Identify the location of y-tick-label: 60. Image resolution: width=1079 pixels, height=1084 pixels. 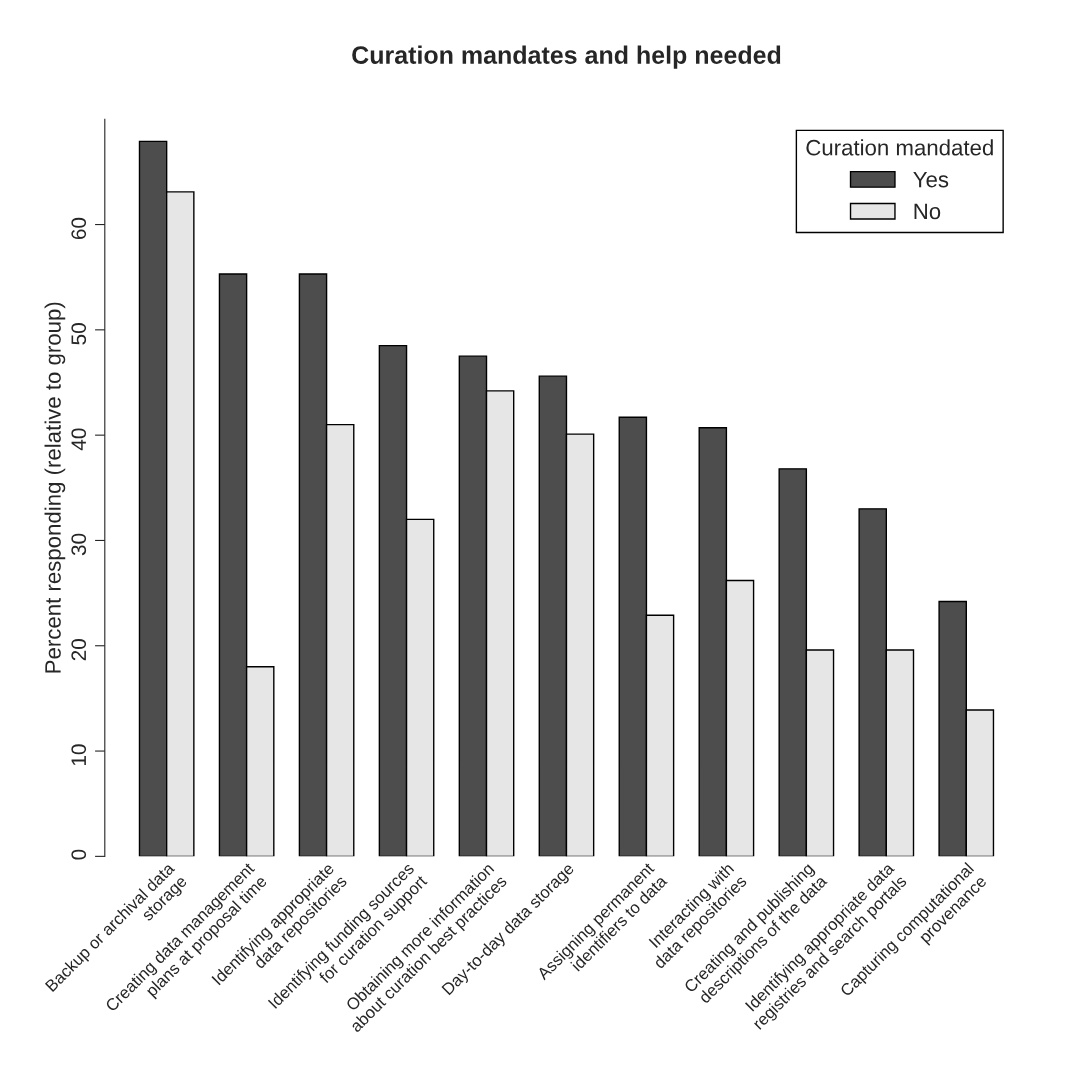
(79, 228).